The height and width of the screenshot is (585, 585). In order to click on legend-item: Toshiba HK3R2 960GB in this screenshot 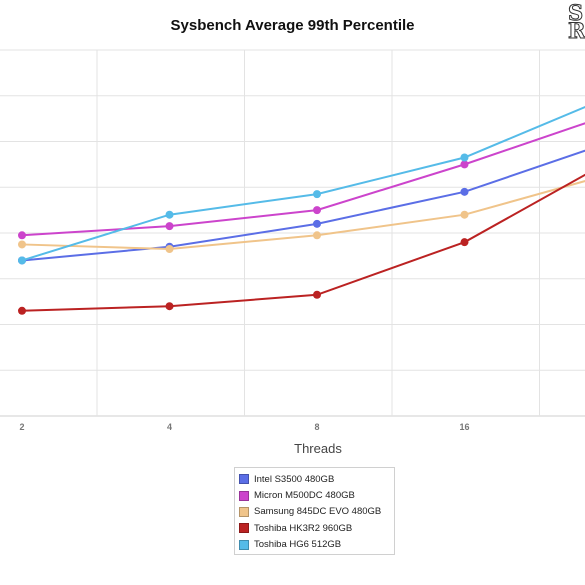, I will do `click(314, 528)`.